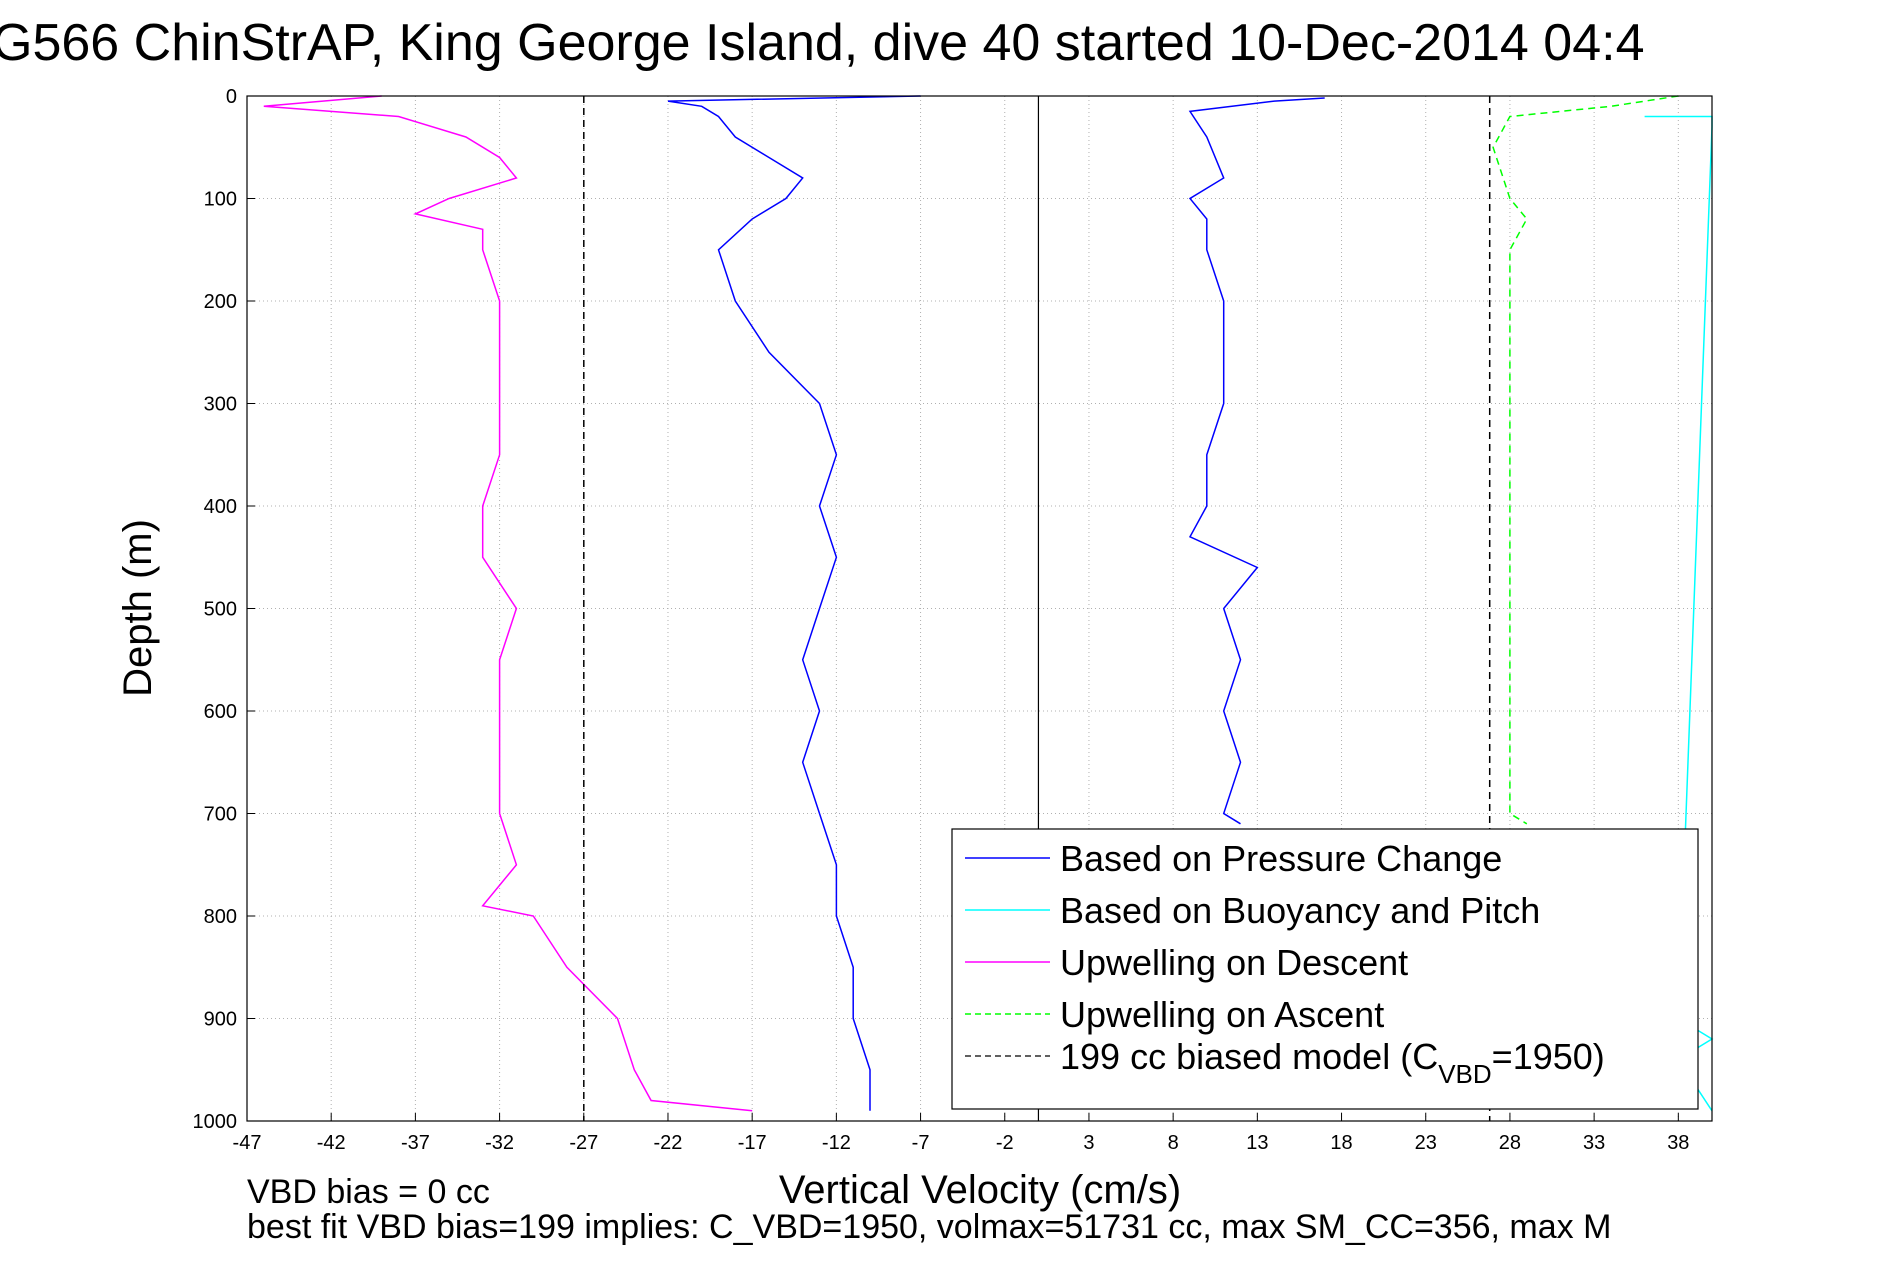  I want to click on x-tick-label: -47, so click(247, 1143).